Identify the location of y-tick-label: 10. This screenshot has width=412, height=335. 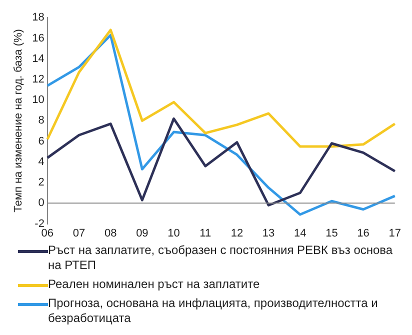
(38, 100).